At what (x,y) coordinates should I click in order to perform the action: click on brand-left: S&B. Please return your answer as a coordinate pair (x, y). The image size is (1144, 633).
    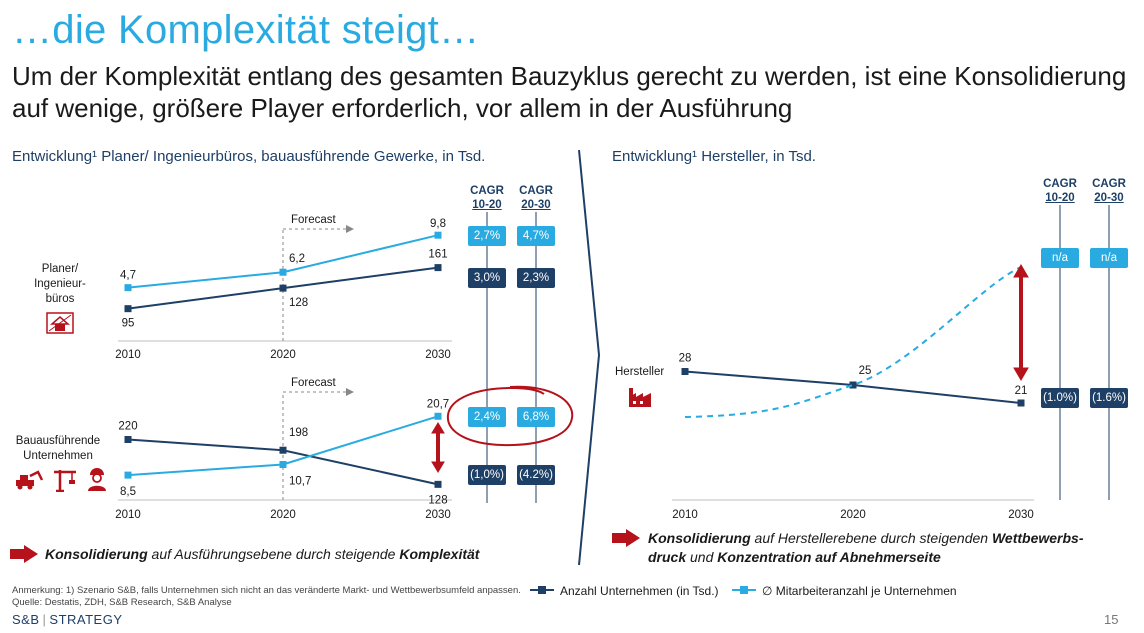
    Looking at the image, I should click on (26, 619).